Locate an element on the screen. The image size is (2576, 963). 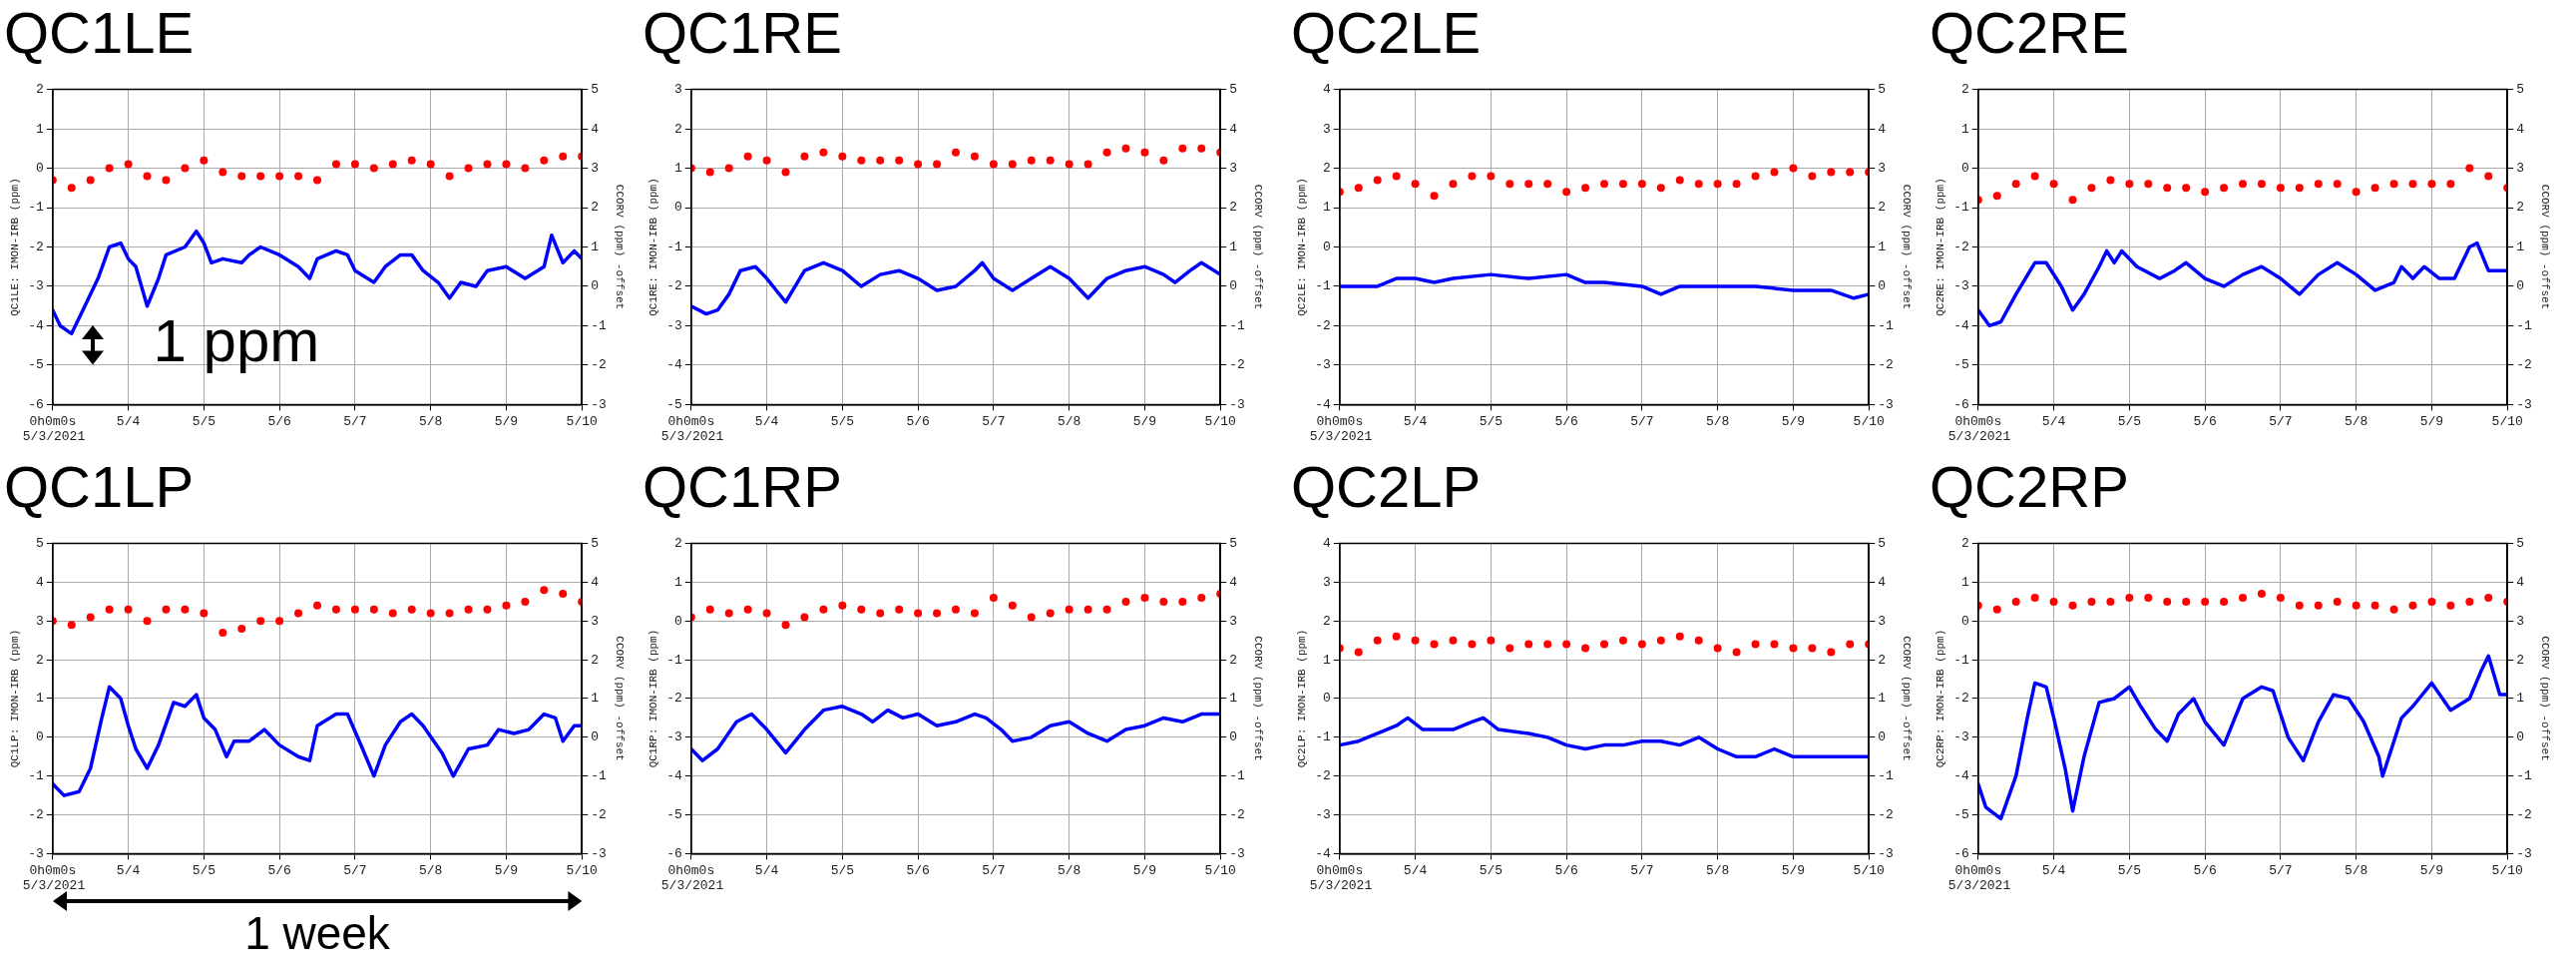
x-tick-label: 5/9 is located at coordinates (1144, 870).